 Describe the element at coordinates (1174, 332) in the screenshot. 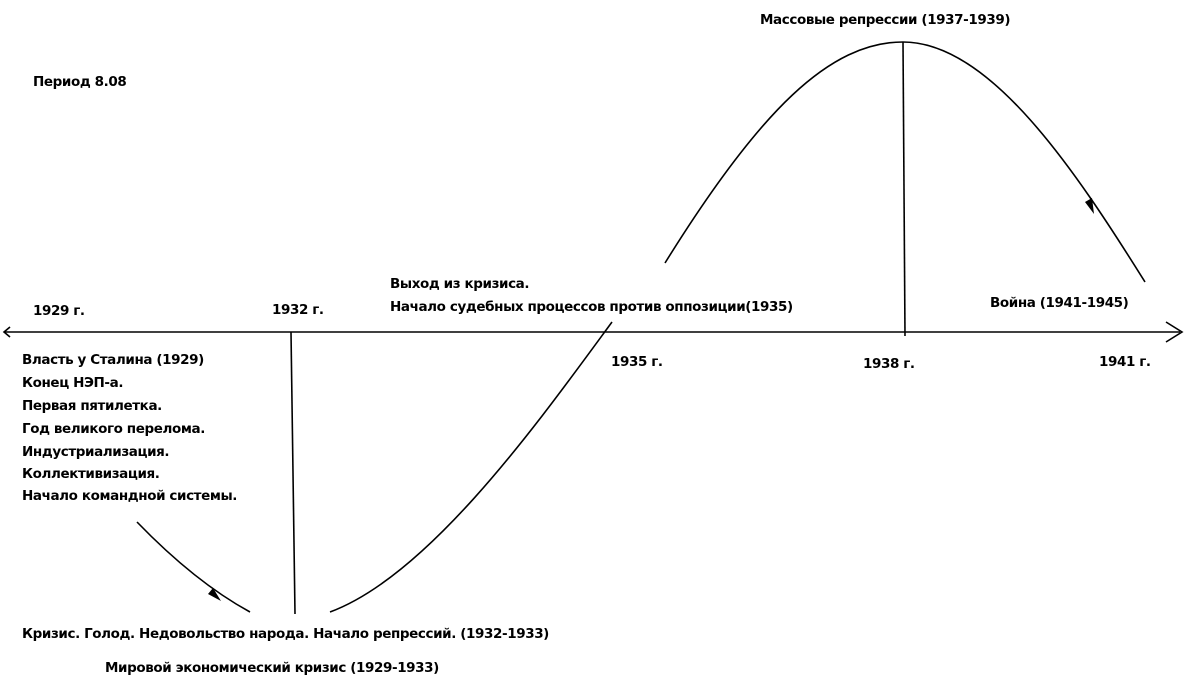

I see `axis-arrow` at that location.